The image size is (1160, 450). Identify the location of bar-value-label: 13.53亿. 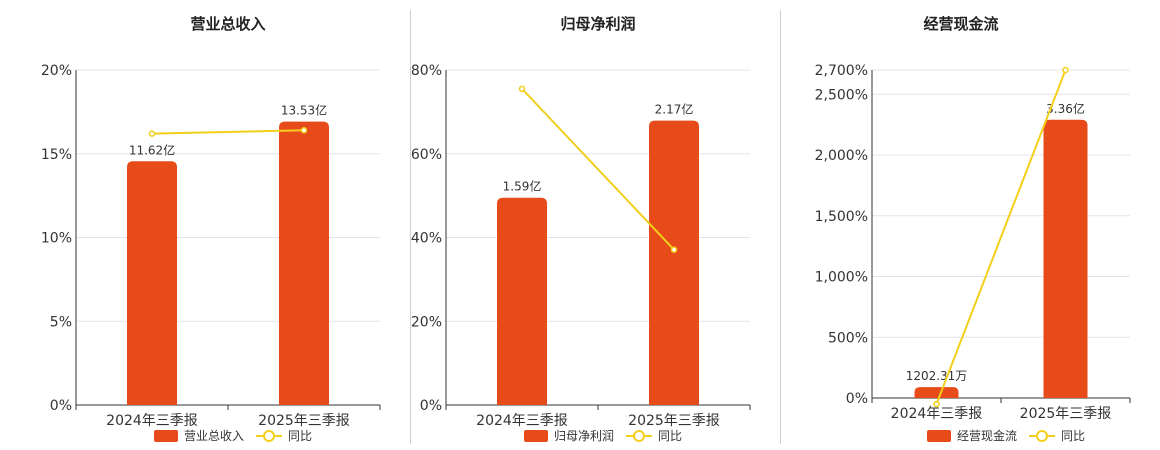
(304, 110).